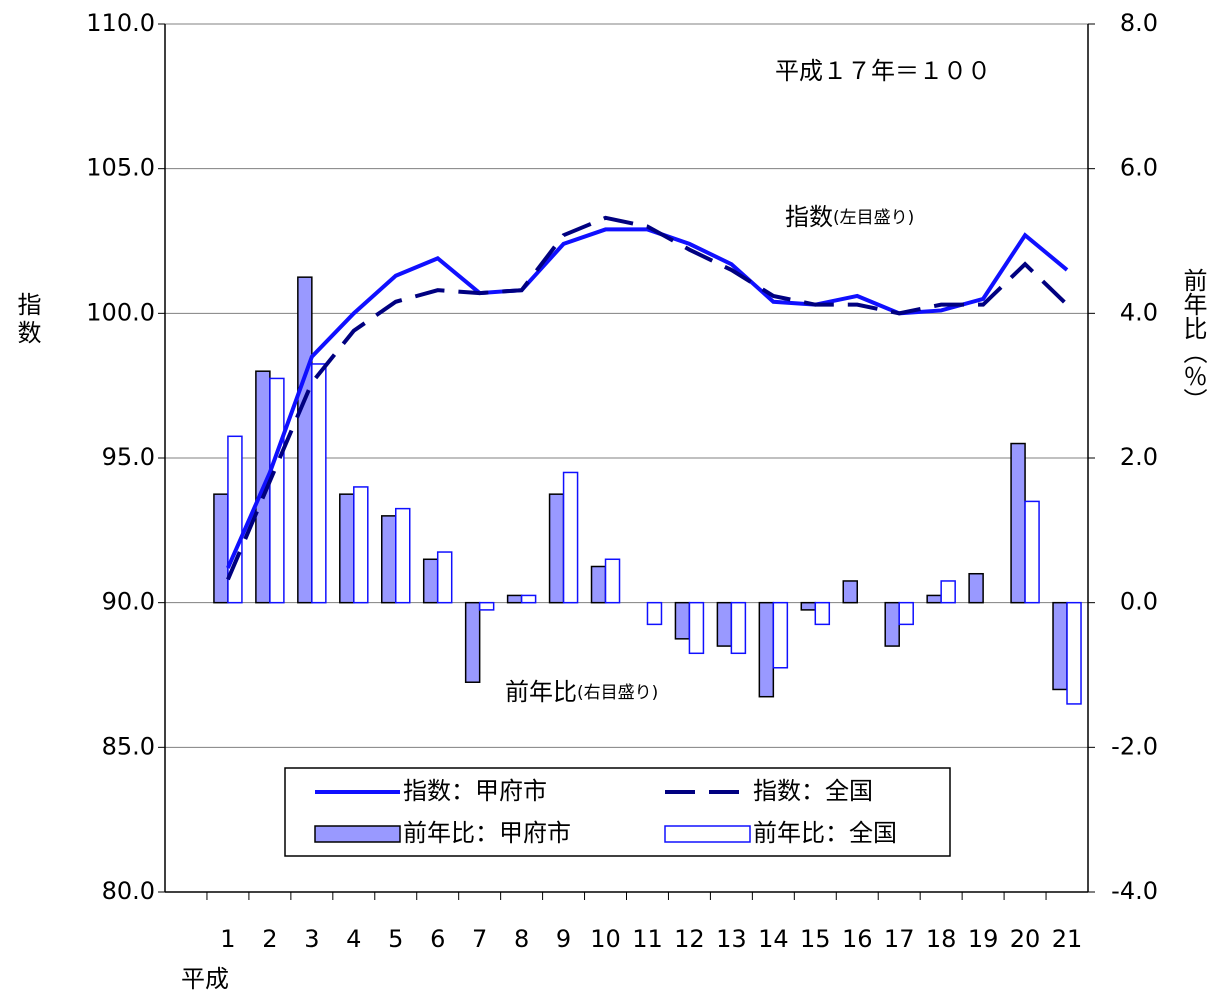 This screenshot has width=1216, height=996. What do you see at coordinates (883, 71) in the screenshot?
I see `annotation: 平成１７年＝１００` at bounding box center [883, 71].